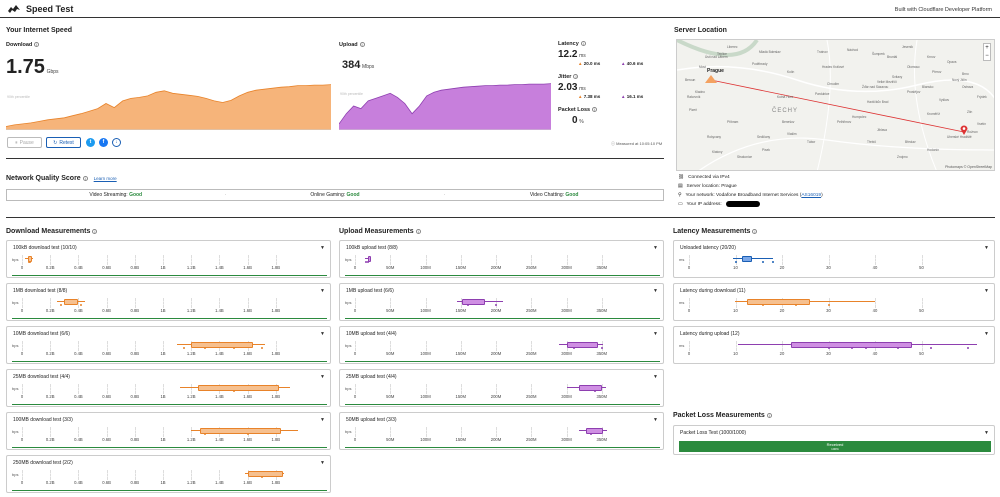 The width and height of the screenshot is (1000, 497). I want to click on latency-test-card: Latency during upload (12) ▼ ms 0 10 20 30 40 50, so click(834, 345).